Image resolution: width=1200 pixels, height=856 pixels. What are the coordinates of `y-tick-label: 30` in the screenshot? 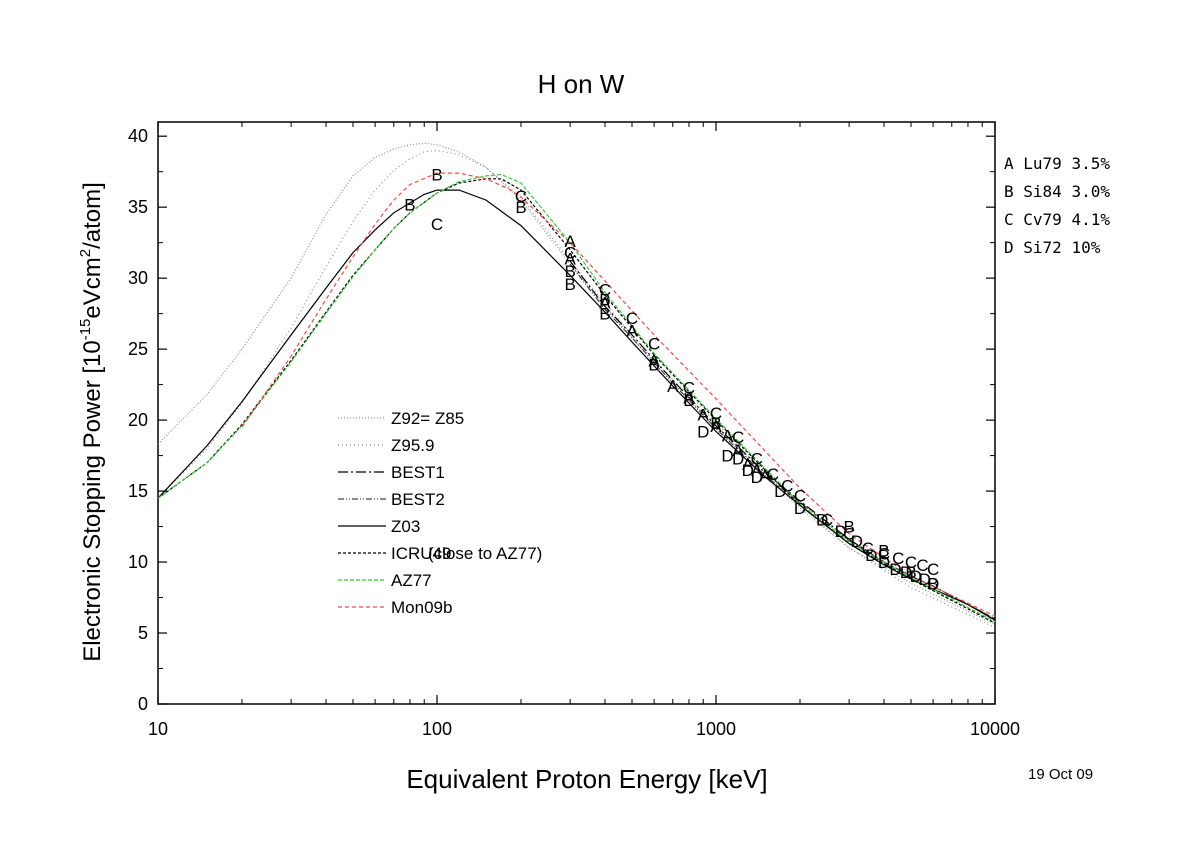 It's located at (138, 278).